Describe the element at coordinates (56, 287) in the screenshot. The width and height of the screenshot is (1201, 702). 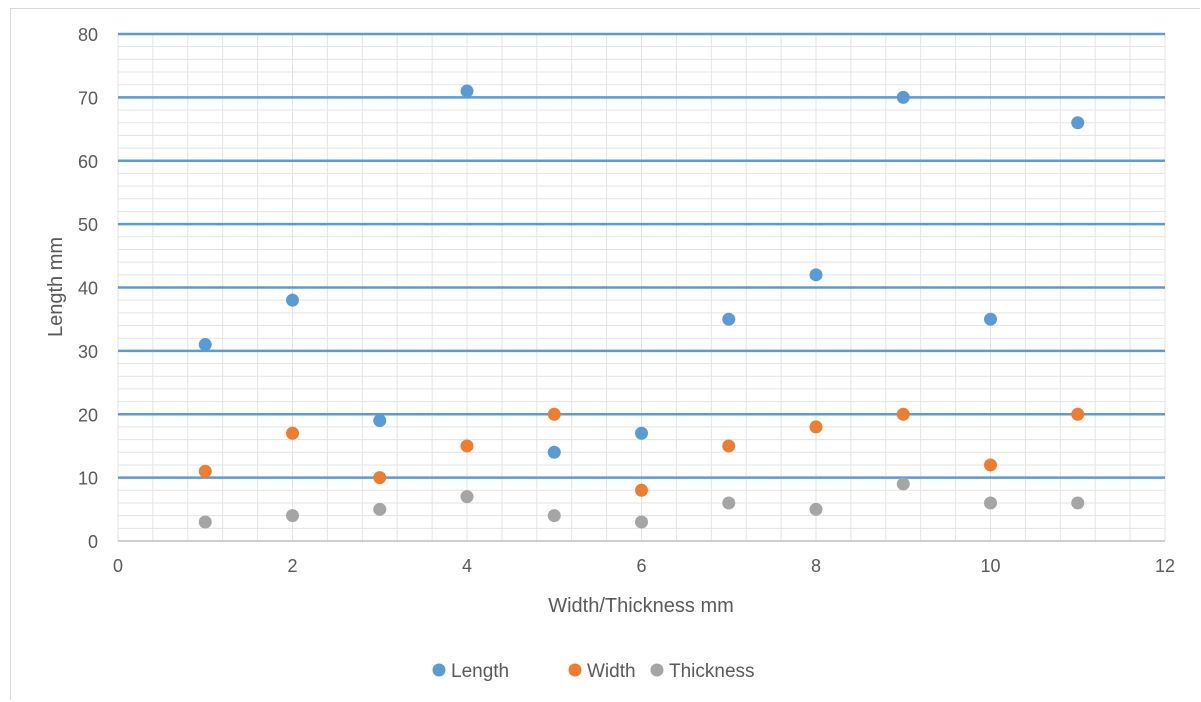
I see `y-axis-title: Length mm` at that location.